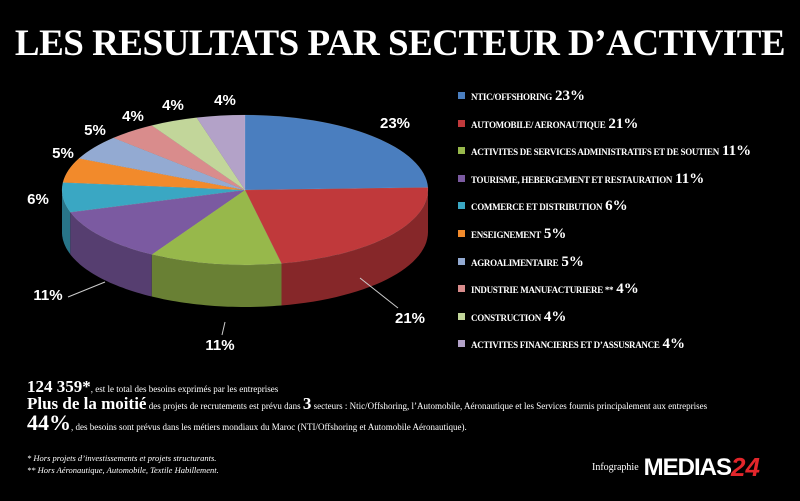 Image resolution: width=800 pixels, height=501 pixels. I want to click on legend-item: ACTIVITES FINANCIERES ET D’ASSUSRANCE 4%, so click(604, 350).